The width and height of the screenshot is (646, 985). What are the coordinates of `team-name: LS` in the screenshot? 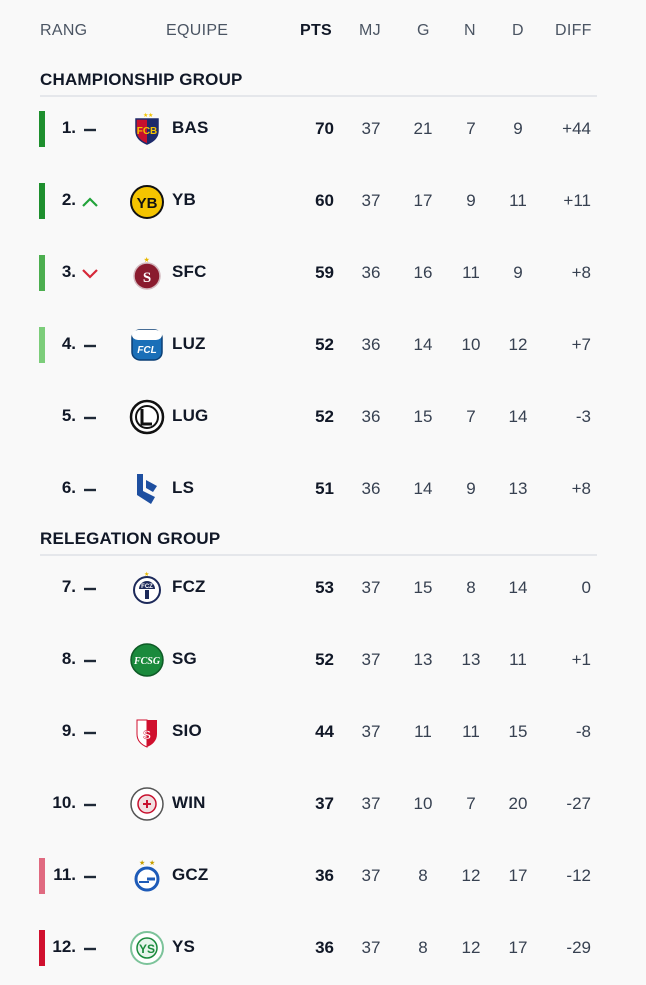 It's located at (183, 487).